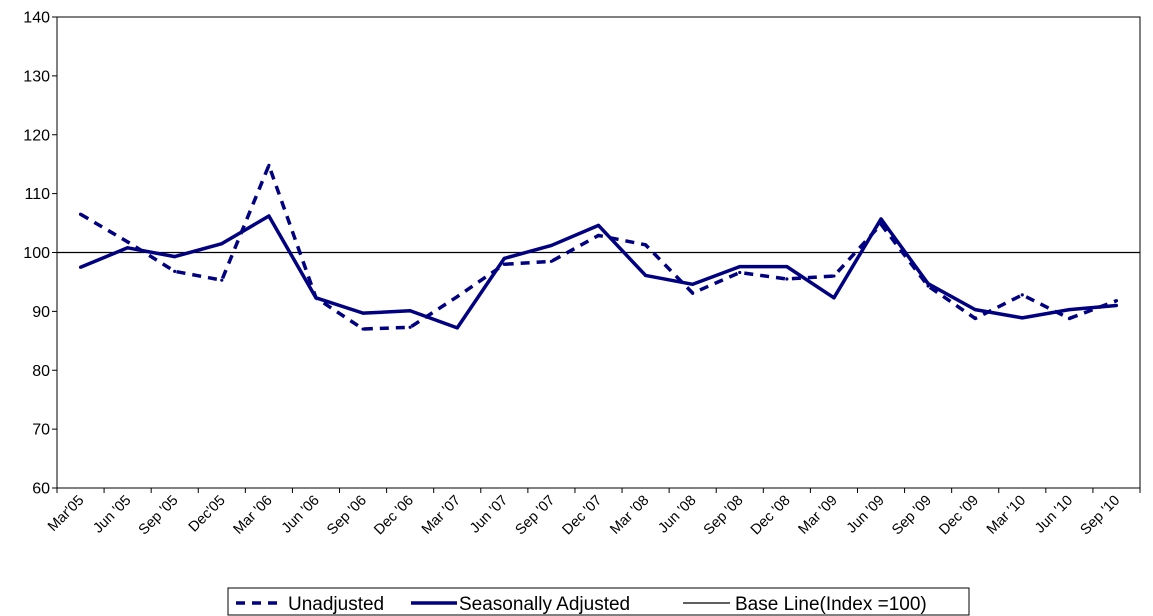 The height and width of the screenshot is (616, 1153). Describe the element at coordinates (36, 135) in the screenshot. I see `y-tick-label-120: 120` at that location.